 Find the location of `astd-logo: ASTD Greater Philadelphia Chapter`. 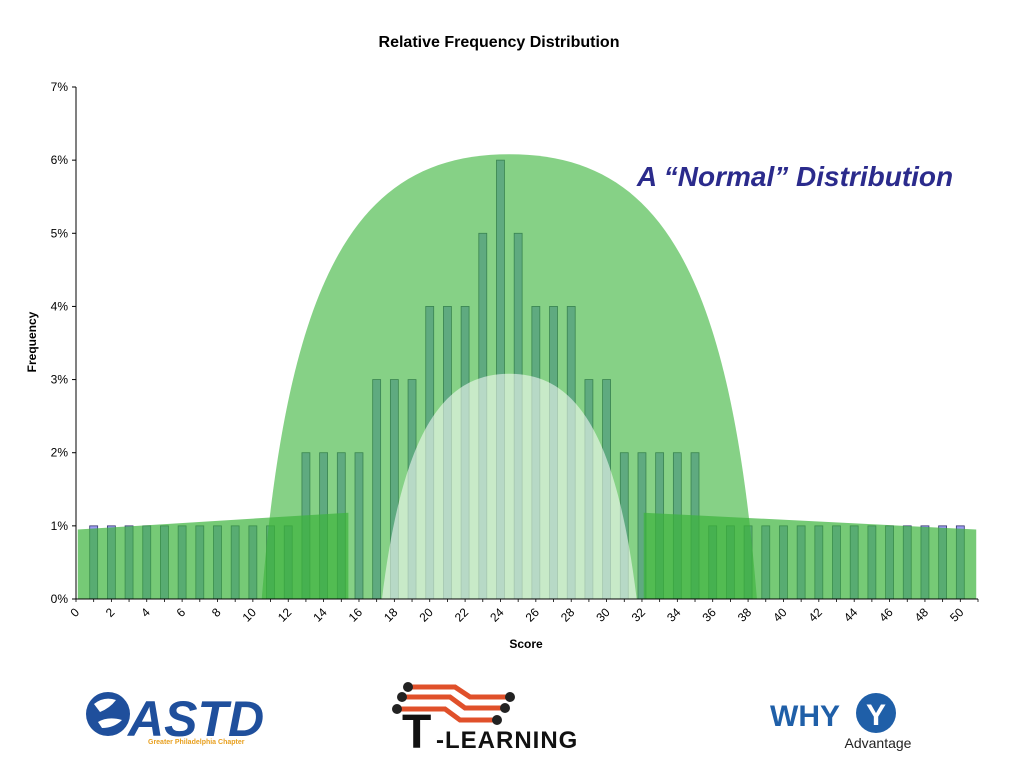

astd-logo: ASTD Greater Philadelphia Chapter is located at coordinates (175, 719).